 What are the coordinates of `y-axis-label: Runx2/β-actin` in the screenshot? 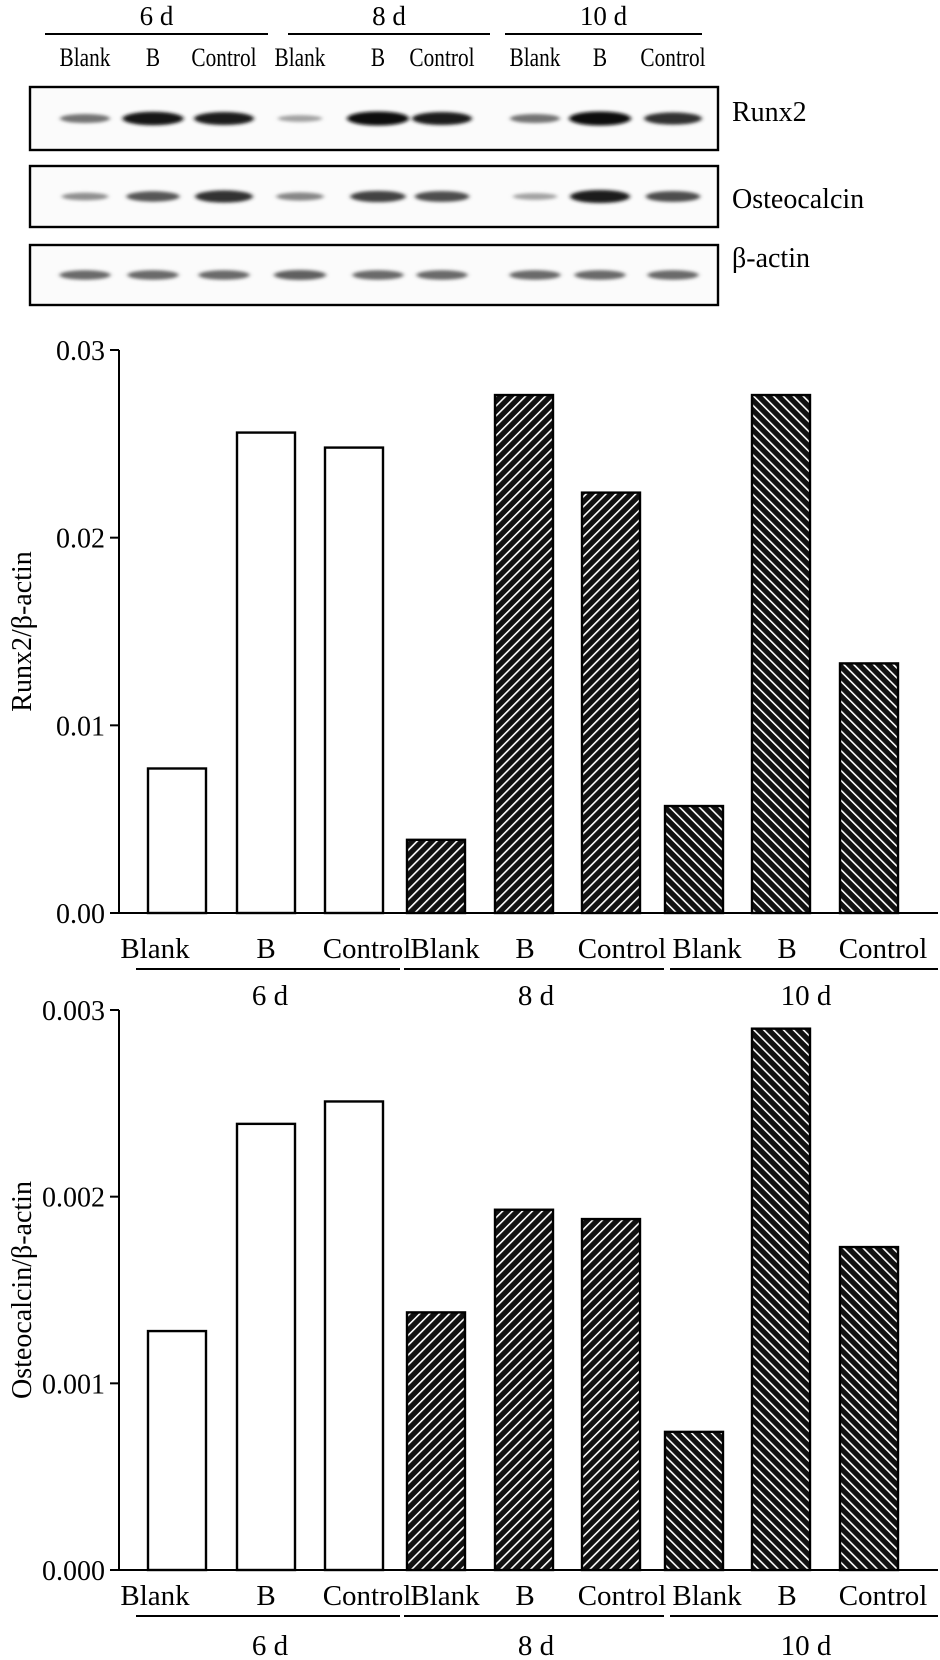 It's located at (22, 631).